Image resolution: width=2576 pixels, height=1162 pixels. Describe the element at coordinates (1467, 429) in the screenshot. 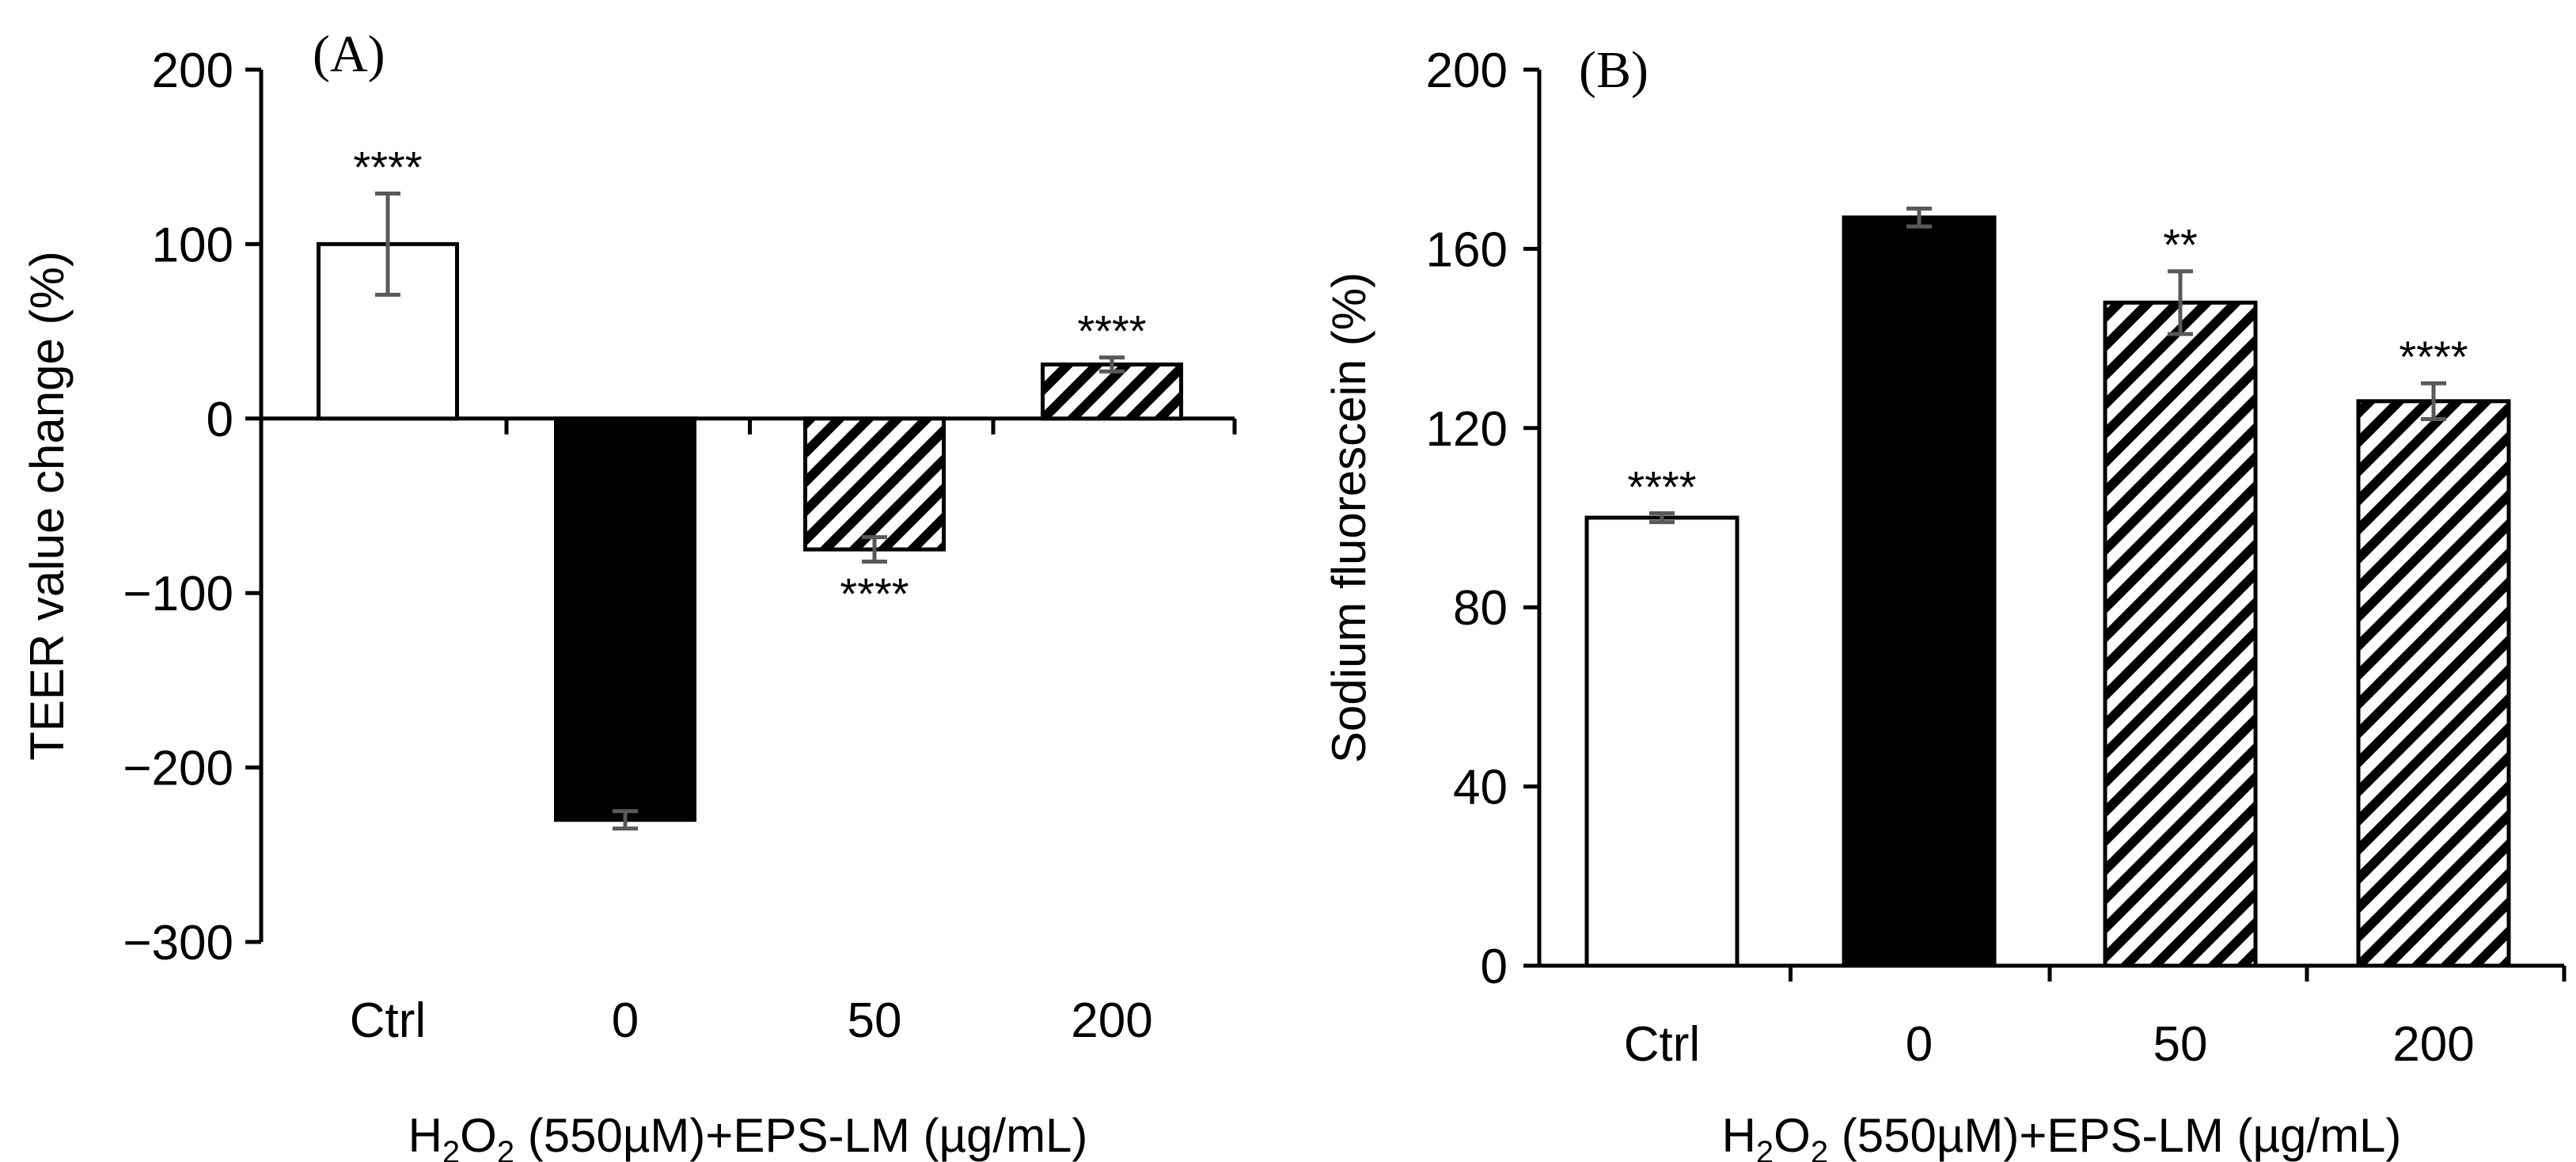

I see `y-tick-label: 120` at that location.